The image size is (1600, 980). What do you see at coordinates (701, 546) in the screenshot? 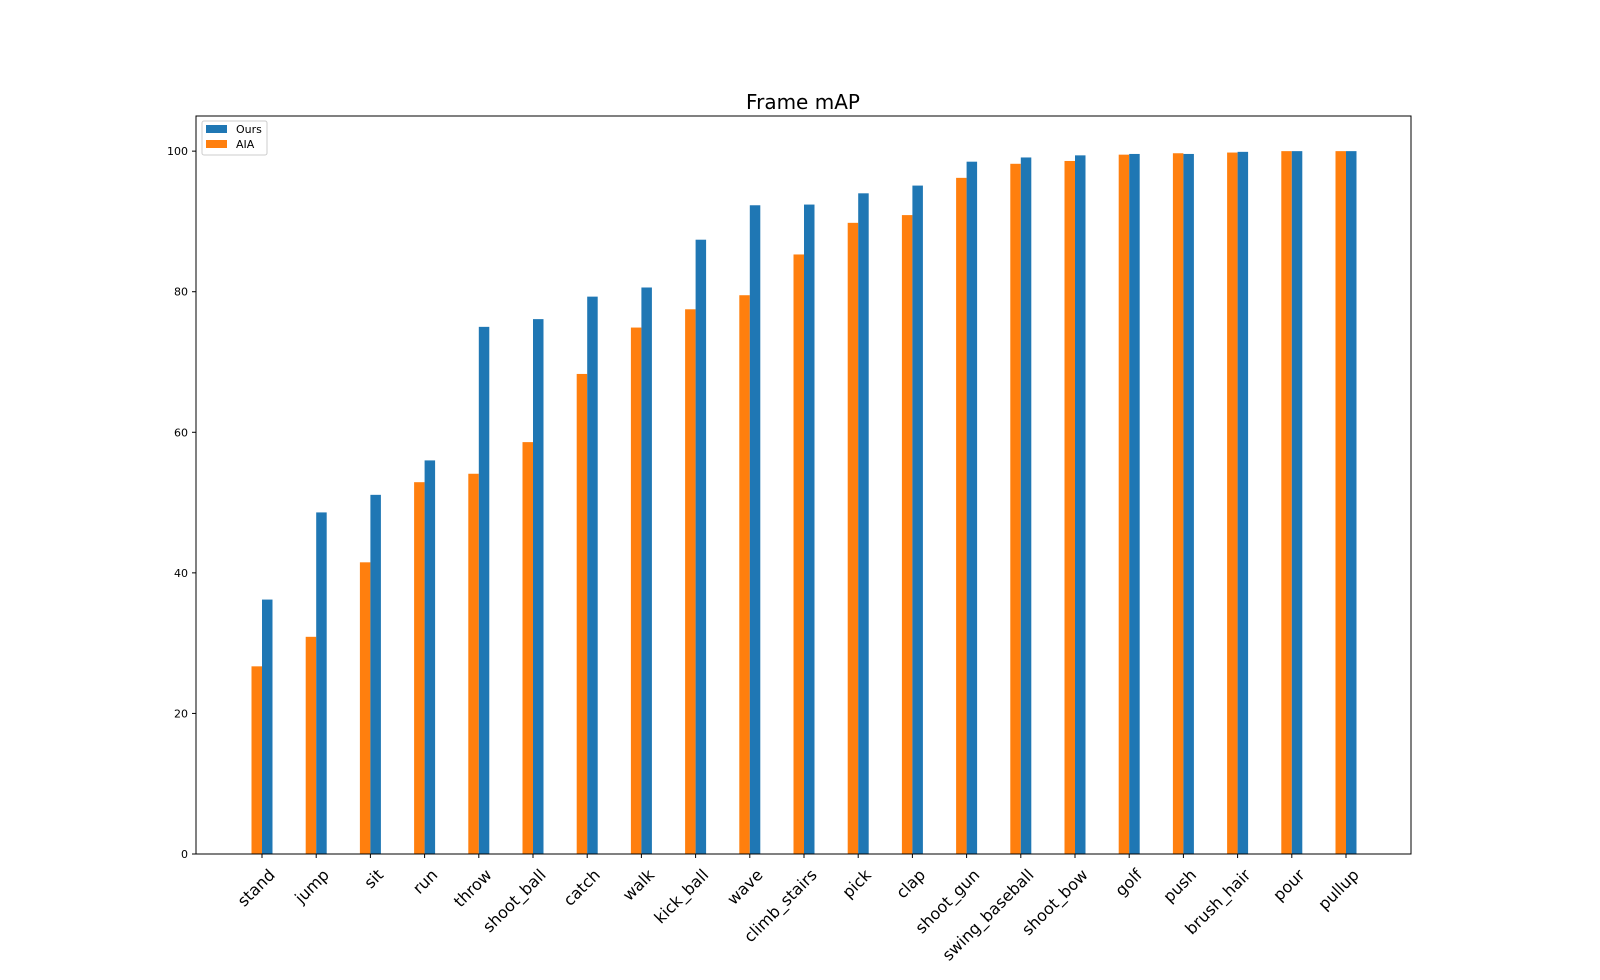
I see `bar-ours-kick_ball` at bounding box center [701, 546].